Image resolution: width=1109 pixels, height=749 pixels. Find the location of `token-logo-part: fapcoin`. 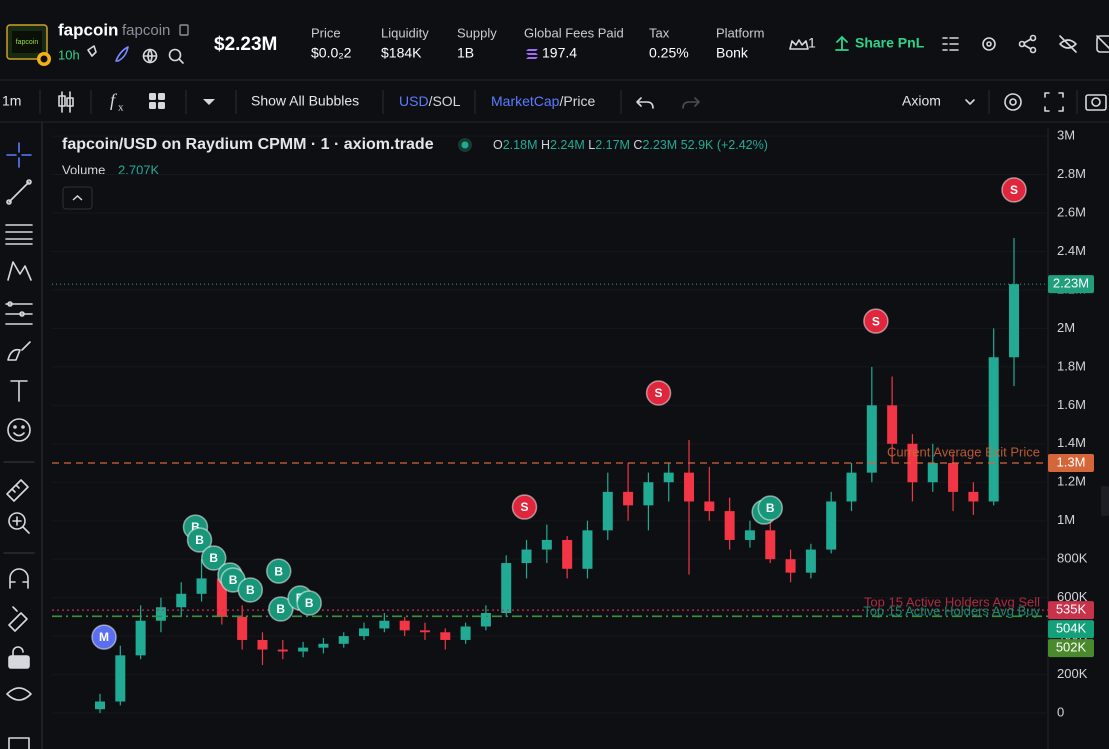

token-logo-part: fapcoin is located at coordinates (27, 42).